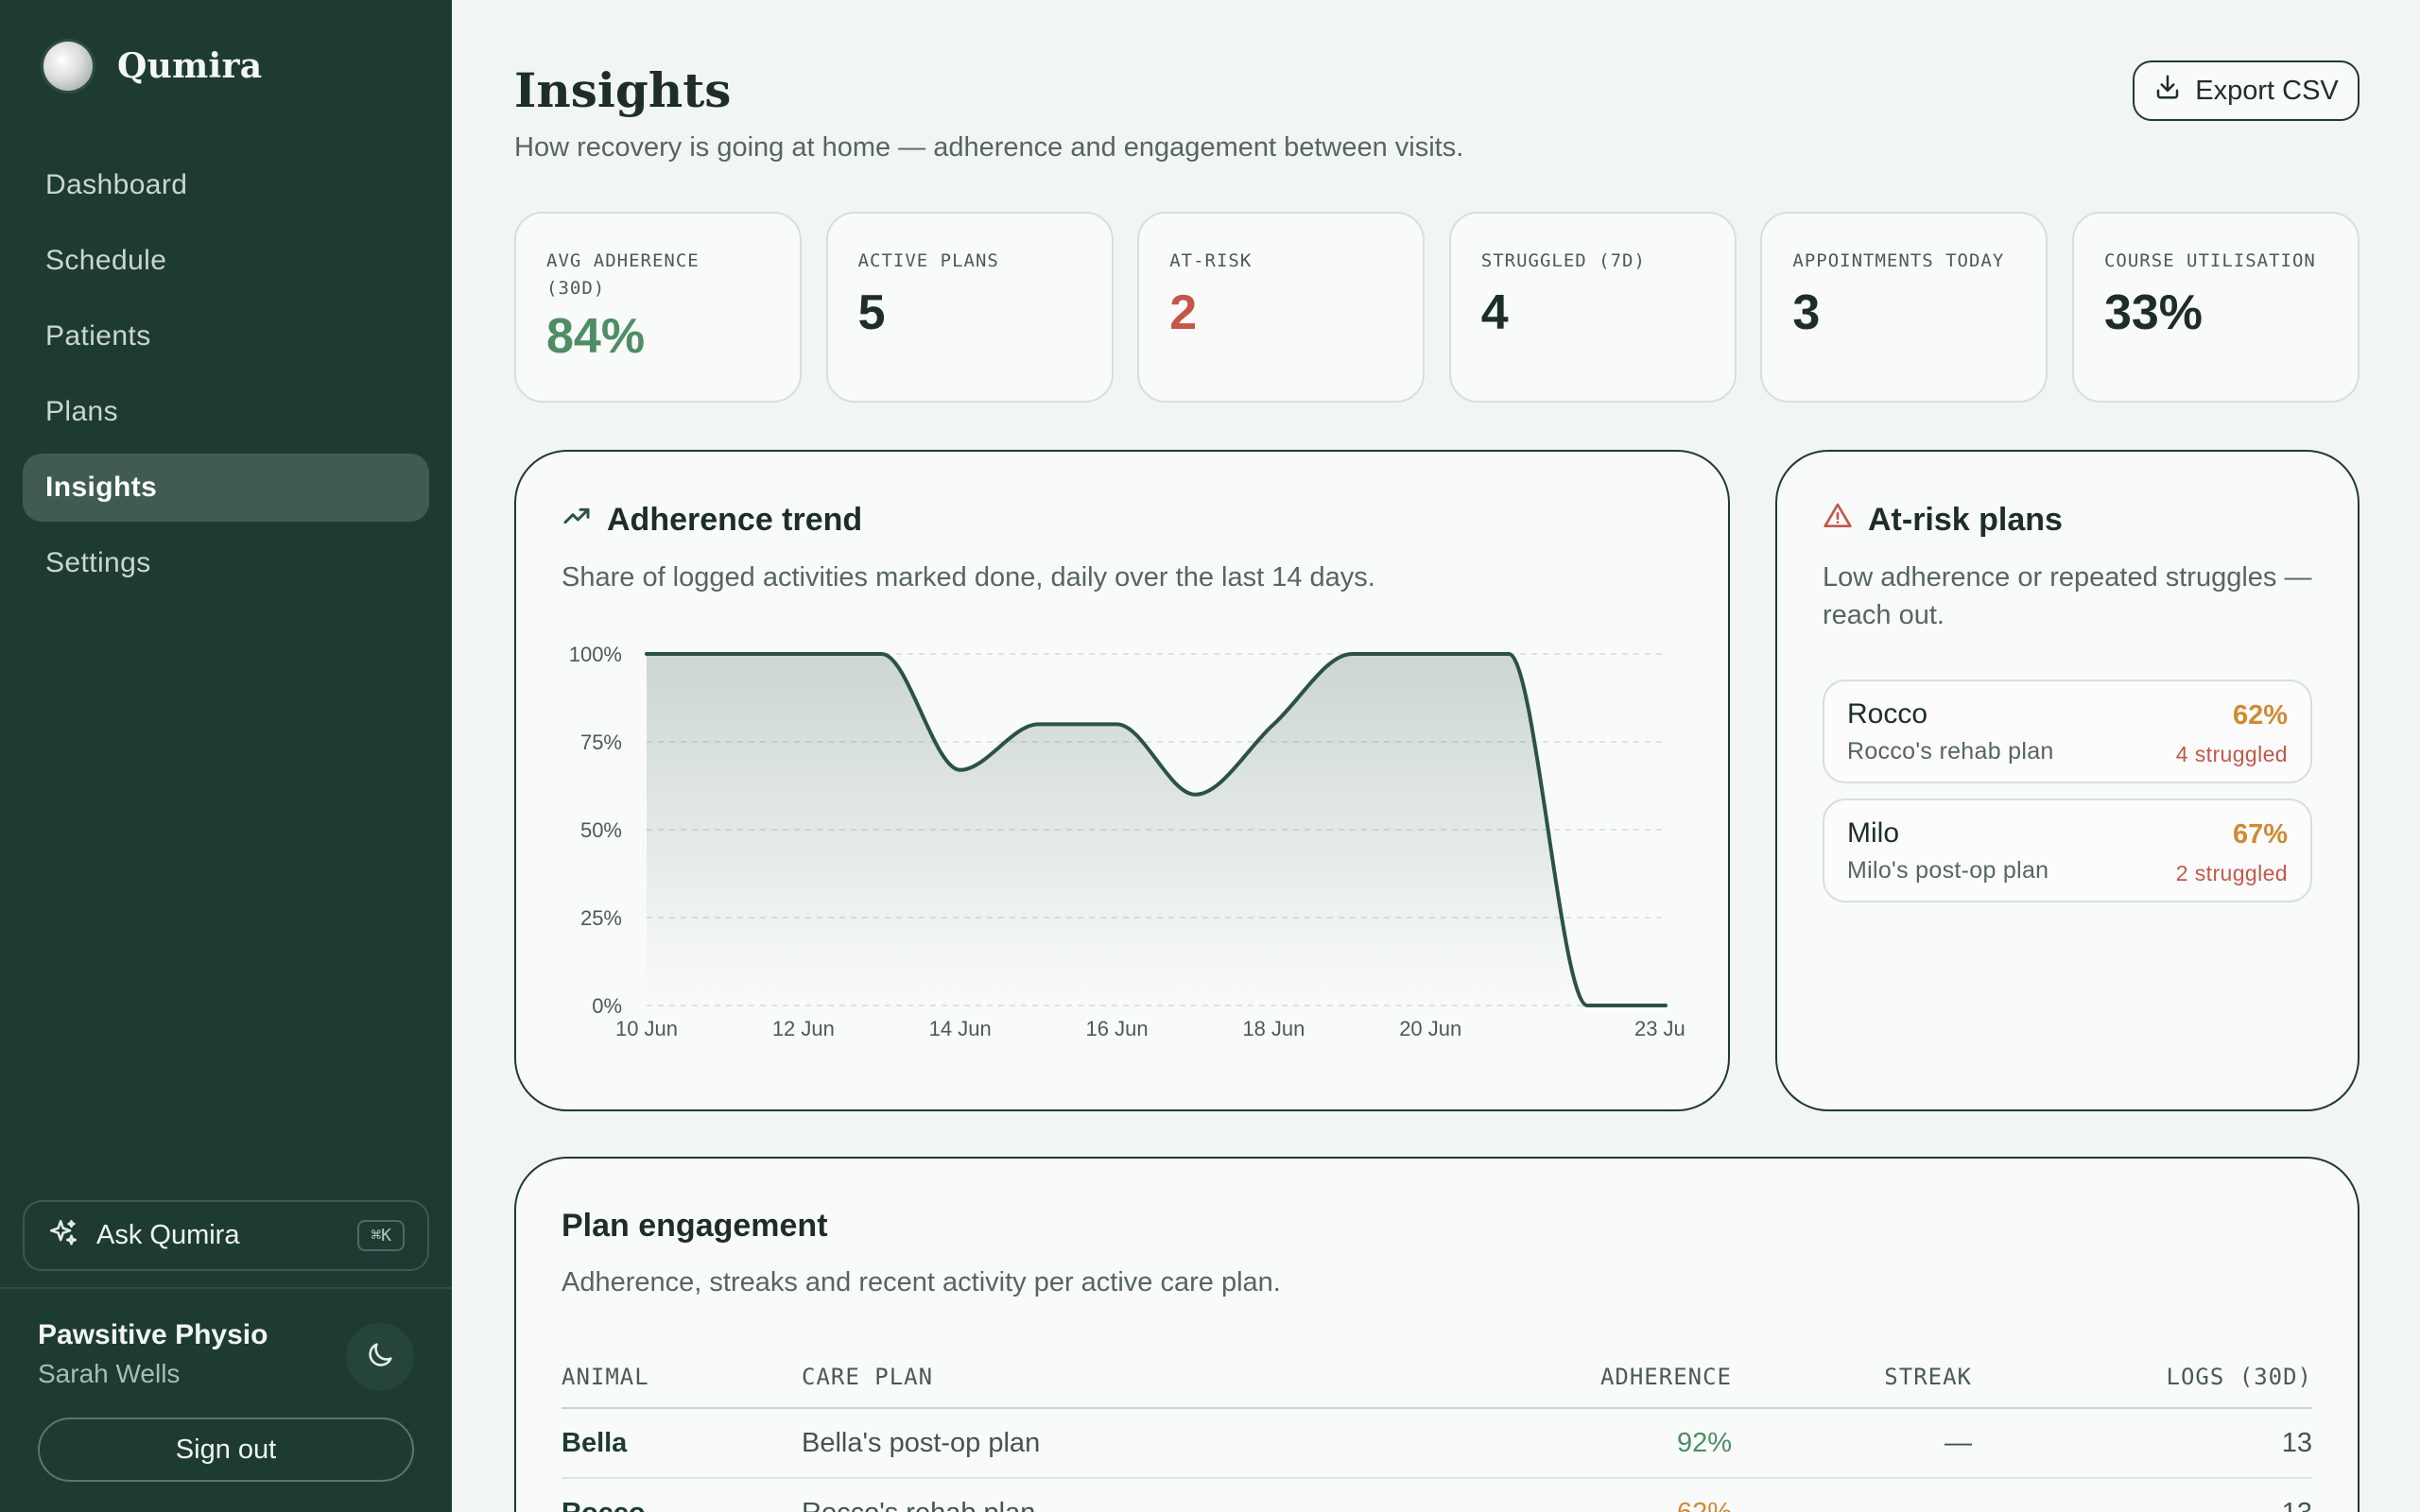 The height and width of the screenshot is (1512, 2420). What do you see at coordinates (1898, 260) in the screenshot?
I see `stat-label: APPOINTMENTS TODAY` at bounding box center [1898, 260].